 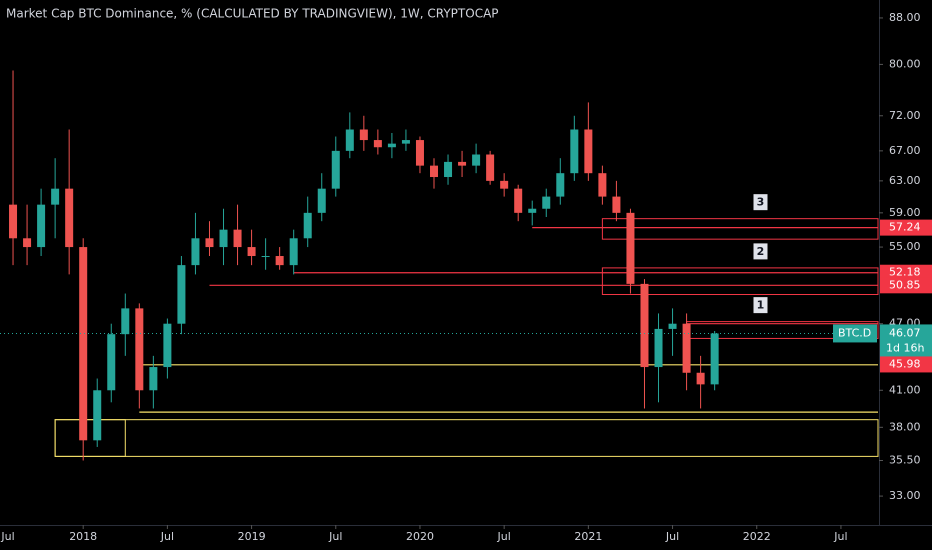 What do you see at coordinates (83, 536) in the screenshot?
I see `x-tick-label: 2018` at bounding box center [83, 536].